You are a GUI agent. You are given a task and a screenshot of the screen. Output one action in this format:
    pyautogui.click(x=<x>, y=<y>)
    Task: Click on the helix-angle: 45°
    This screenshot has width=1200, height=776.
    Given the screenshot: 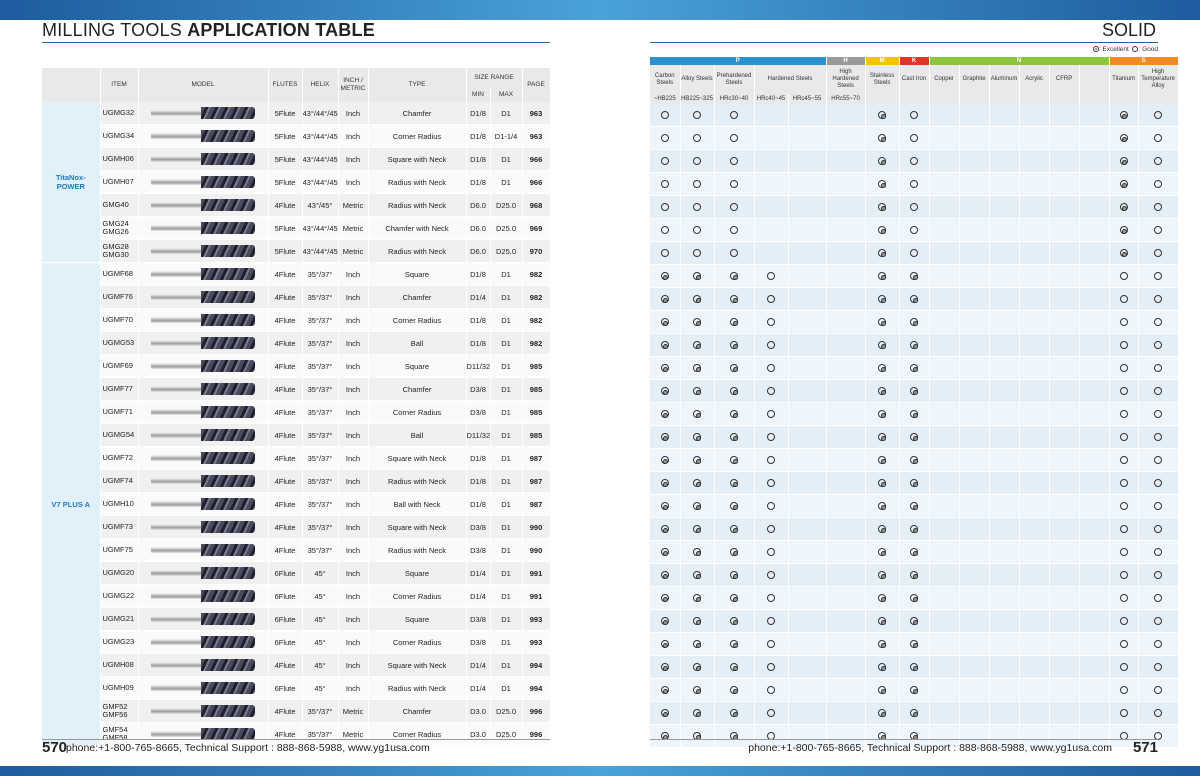 What is the action you would take?
    pyautogui.click(x=320, y=665)
    